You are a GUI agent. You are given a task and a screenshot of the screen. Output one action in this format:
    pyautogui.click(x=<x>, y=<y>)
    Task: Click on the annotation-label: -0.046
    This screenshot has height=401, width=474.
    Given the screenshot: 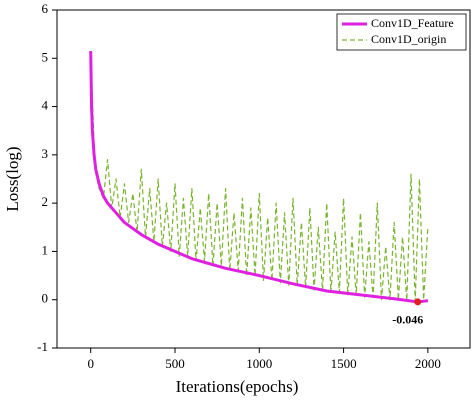 What is the action you would take?
    pyautogui.click(x=407, y=320)
    